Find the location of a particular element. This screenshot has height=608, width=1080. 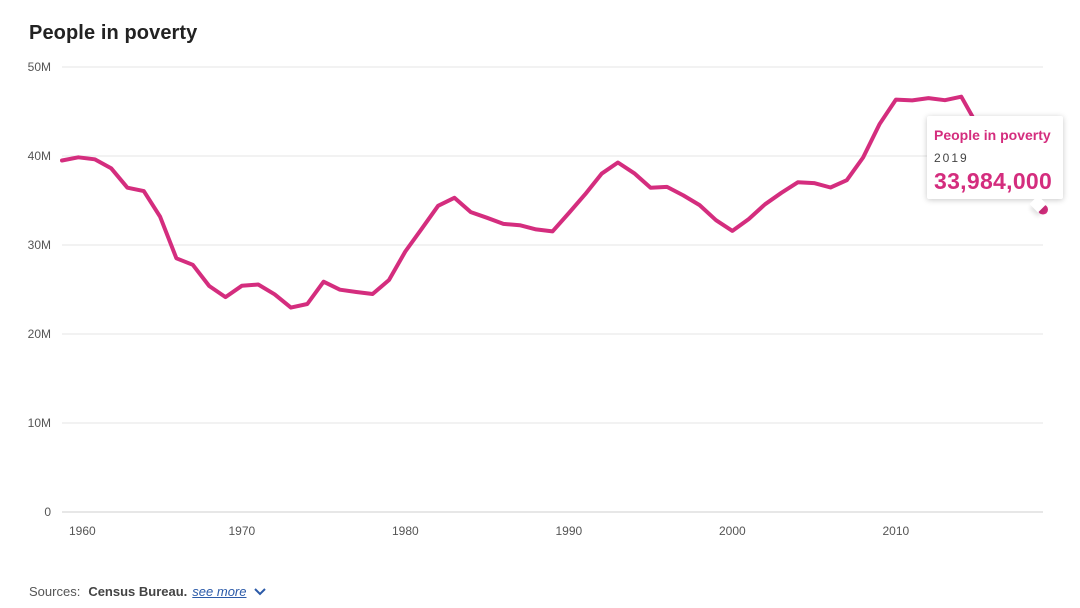

y-tick-label: 20M is located at coordinates (39, 334).